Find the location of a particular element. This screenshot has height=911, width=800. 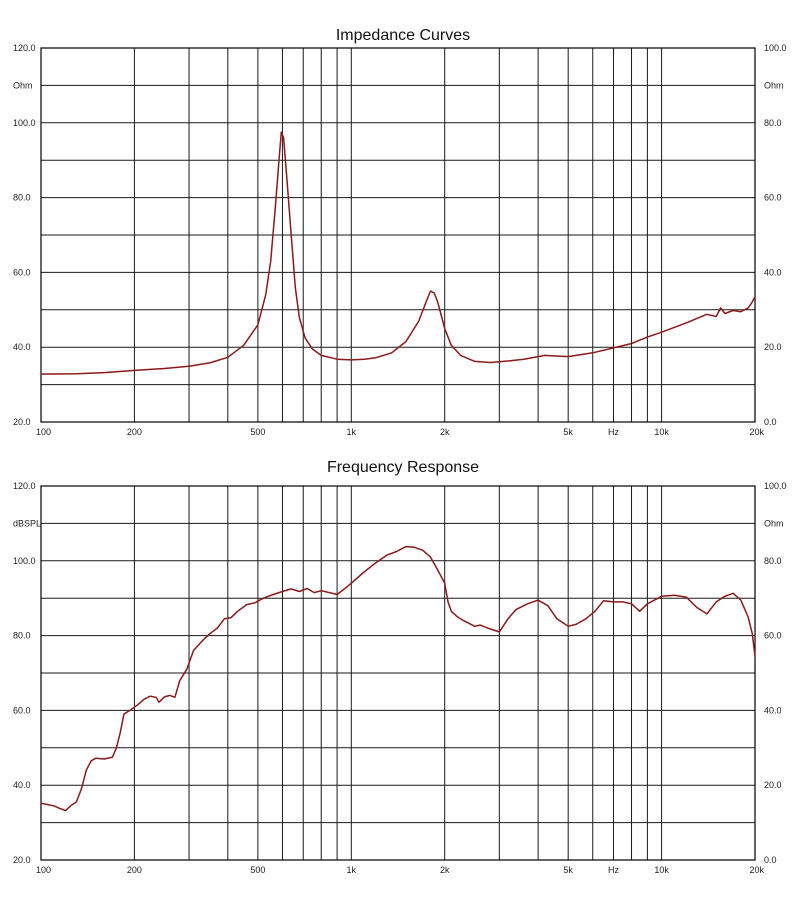

left-unit-label: Ohm is located at coordinates (23, 85).